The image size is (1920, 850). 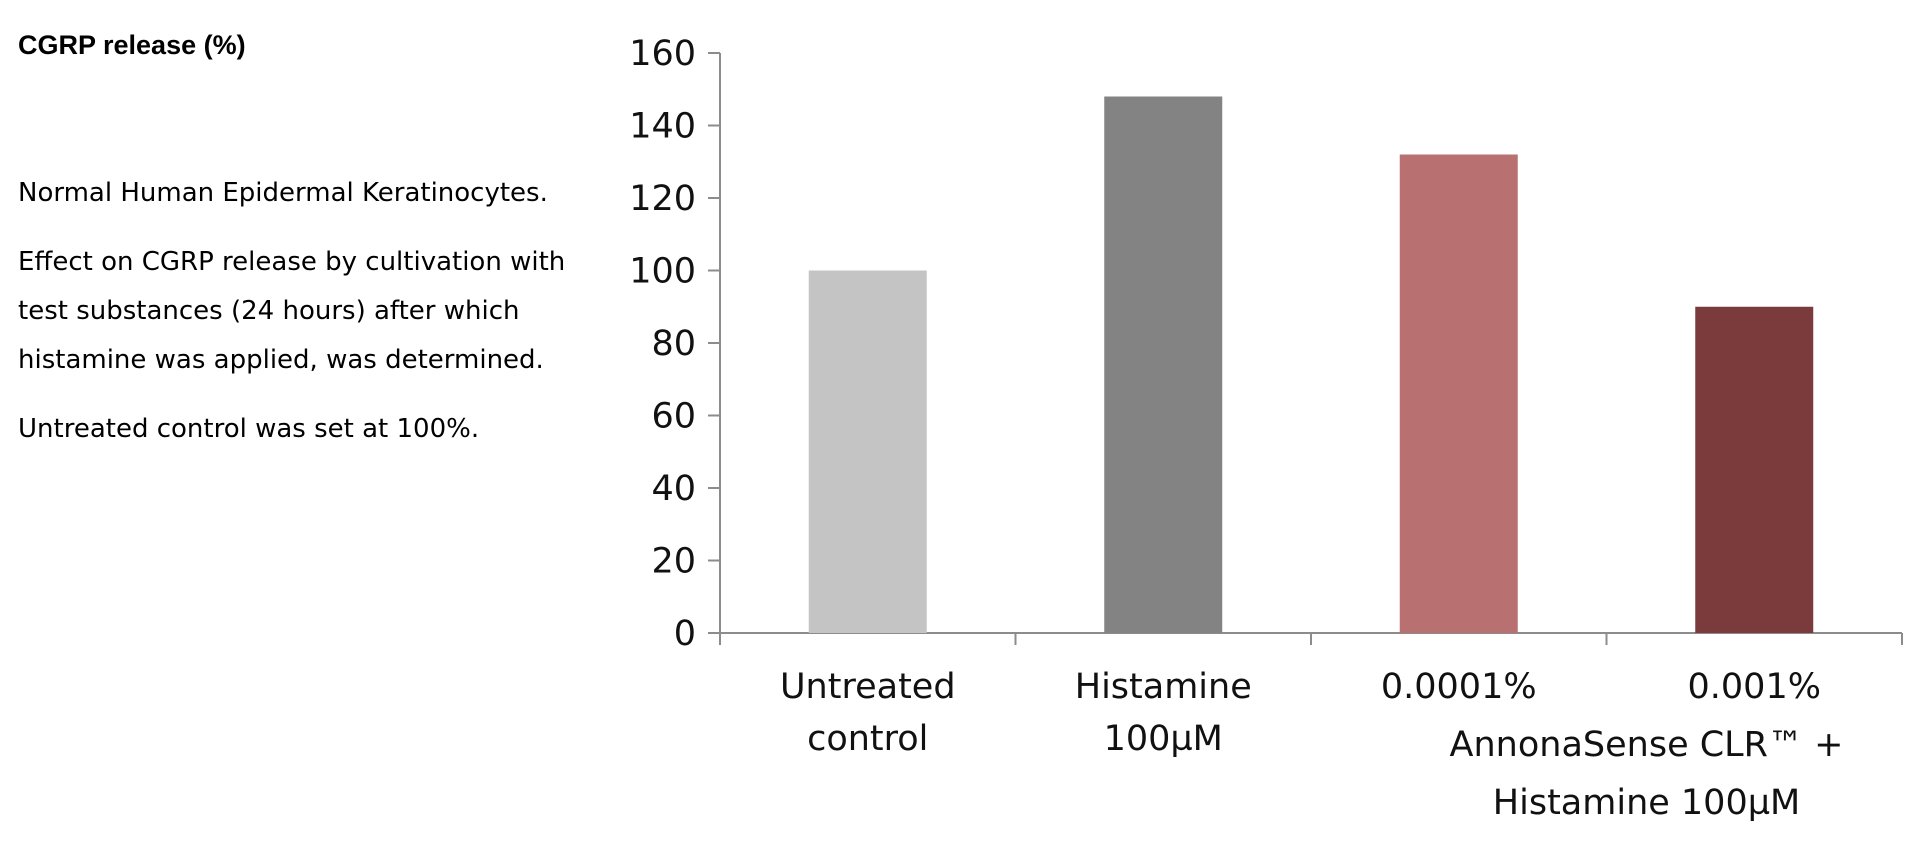 What do you see at coordinates (1646, 803) in the screenshot?
I see `group-label: Histamine 100µM` at bounding box center [1646, 803].